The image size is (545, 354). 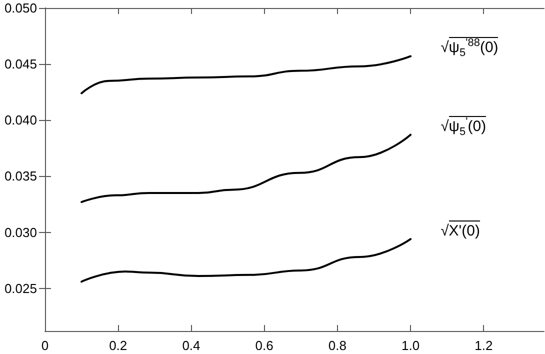 What do you see at coordinates (118, 345) in the screenshot?
I see `x-tick-label: 0.2` at bounding box center [118, 345].